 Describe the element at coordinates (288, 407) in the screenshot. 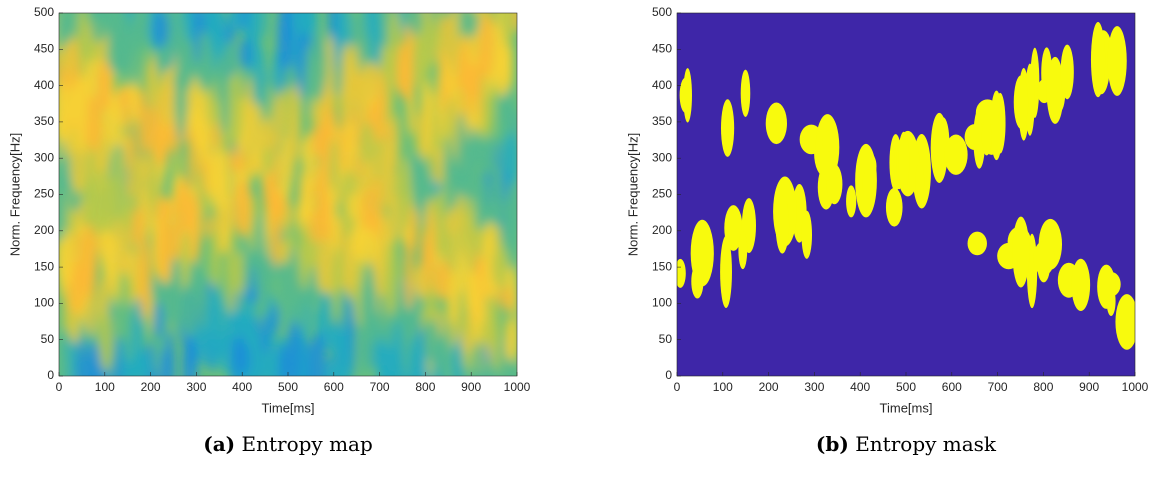

I see `x-axis-label: Time[ms]` at that location.